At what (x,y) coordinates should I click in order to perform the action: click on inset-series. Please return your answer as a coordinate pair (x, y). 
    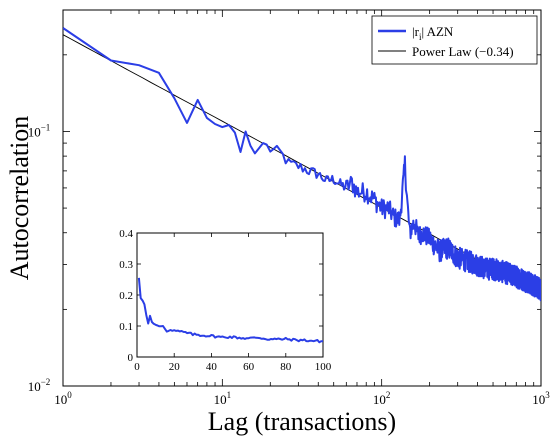
    Looking at the image, I should click on (230, 310).